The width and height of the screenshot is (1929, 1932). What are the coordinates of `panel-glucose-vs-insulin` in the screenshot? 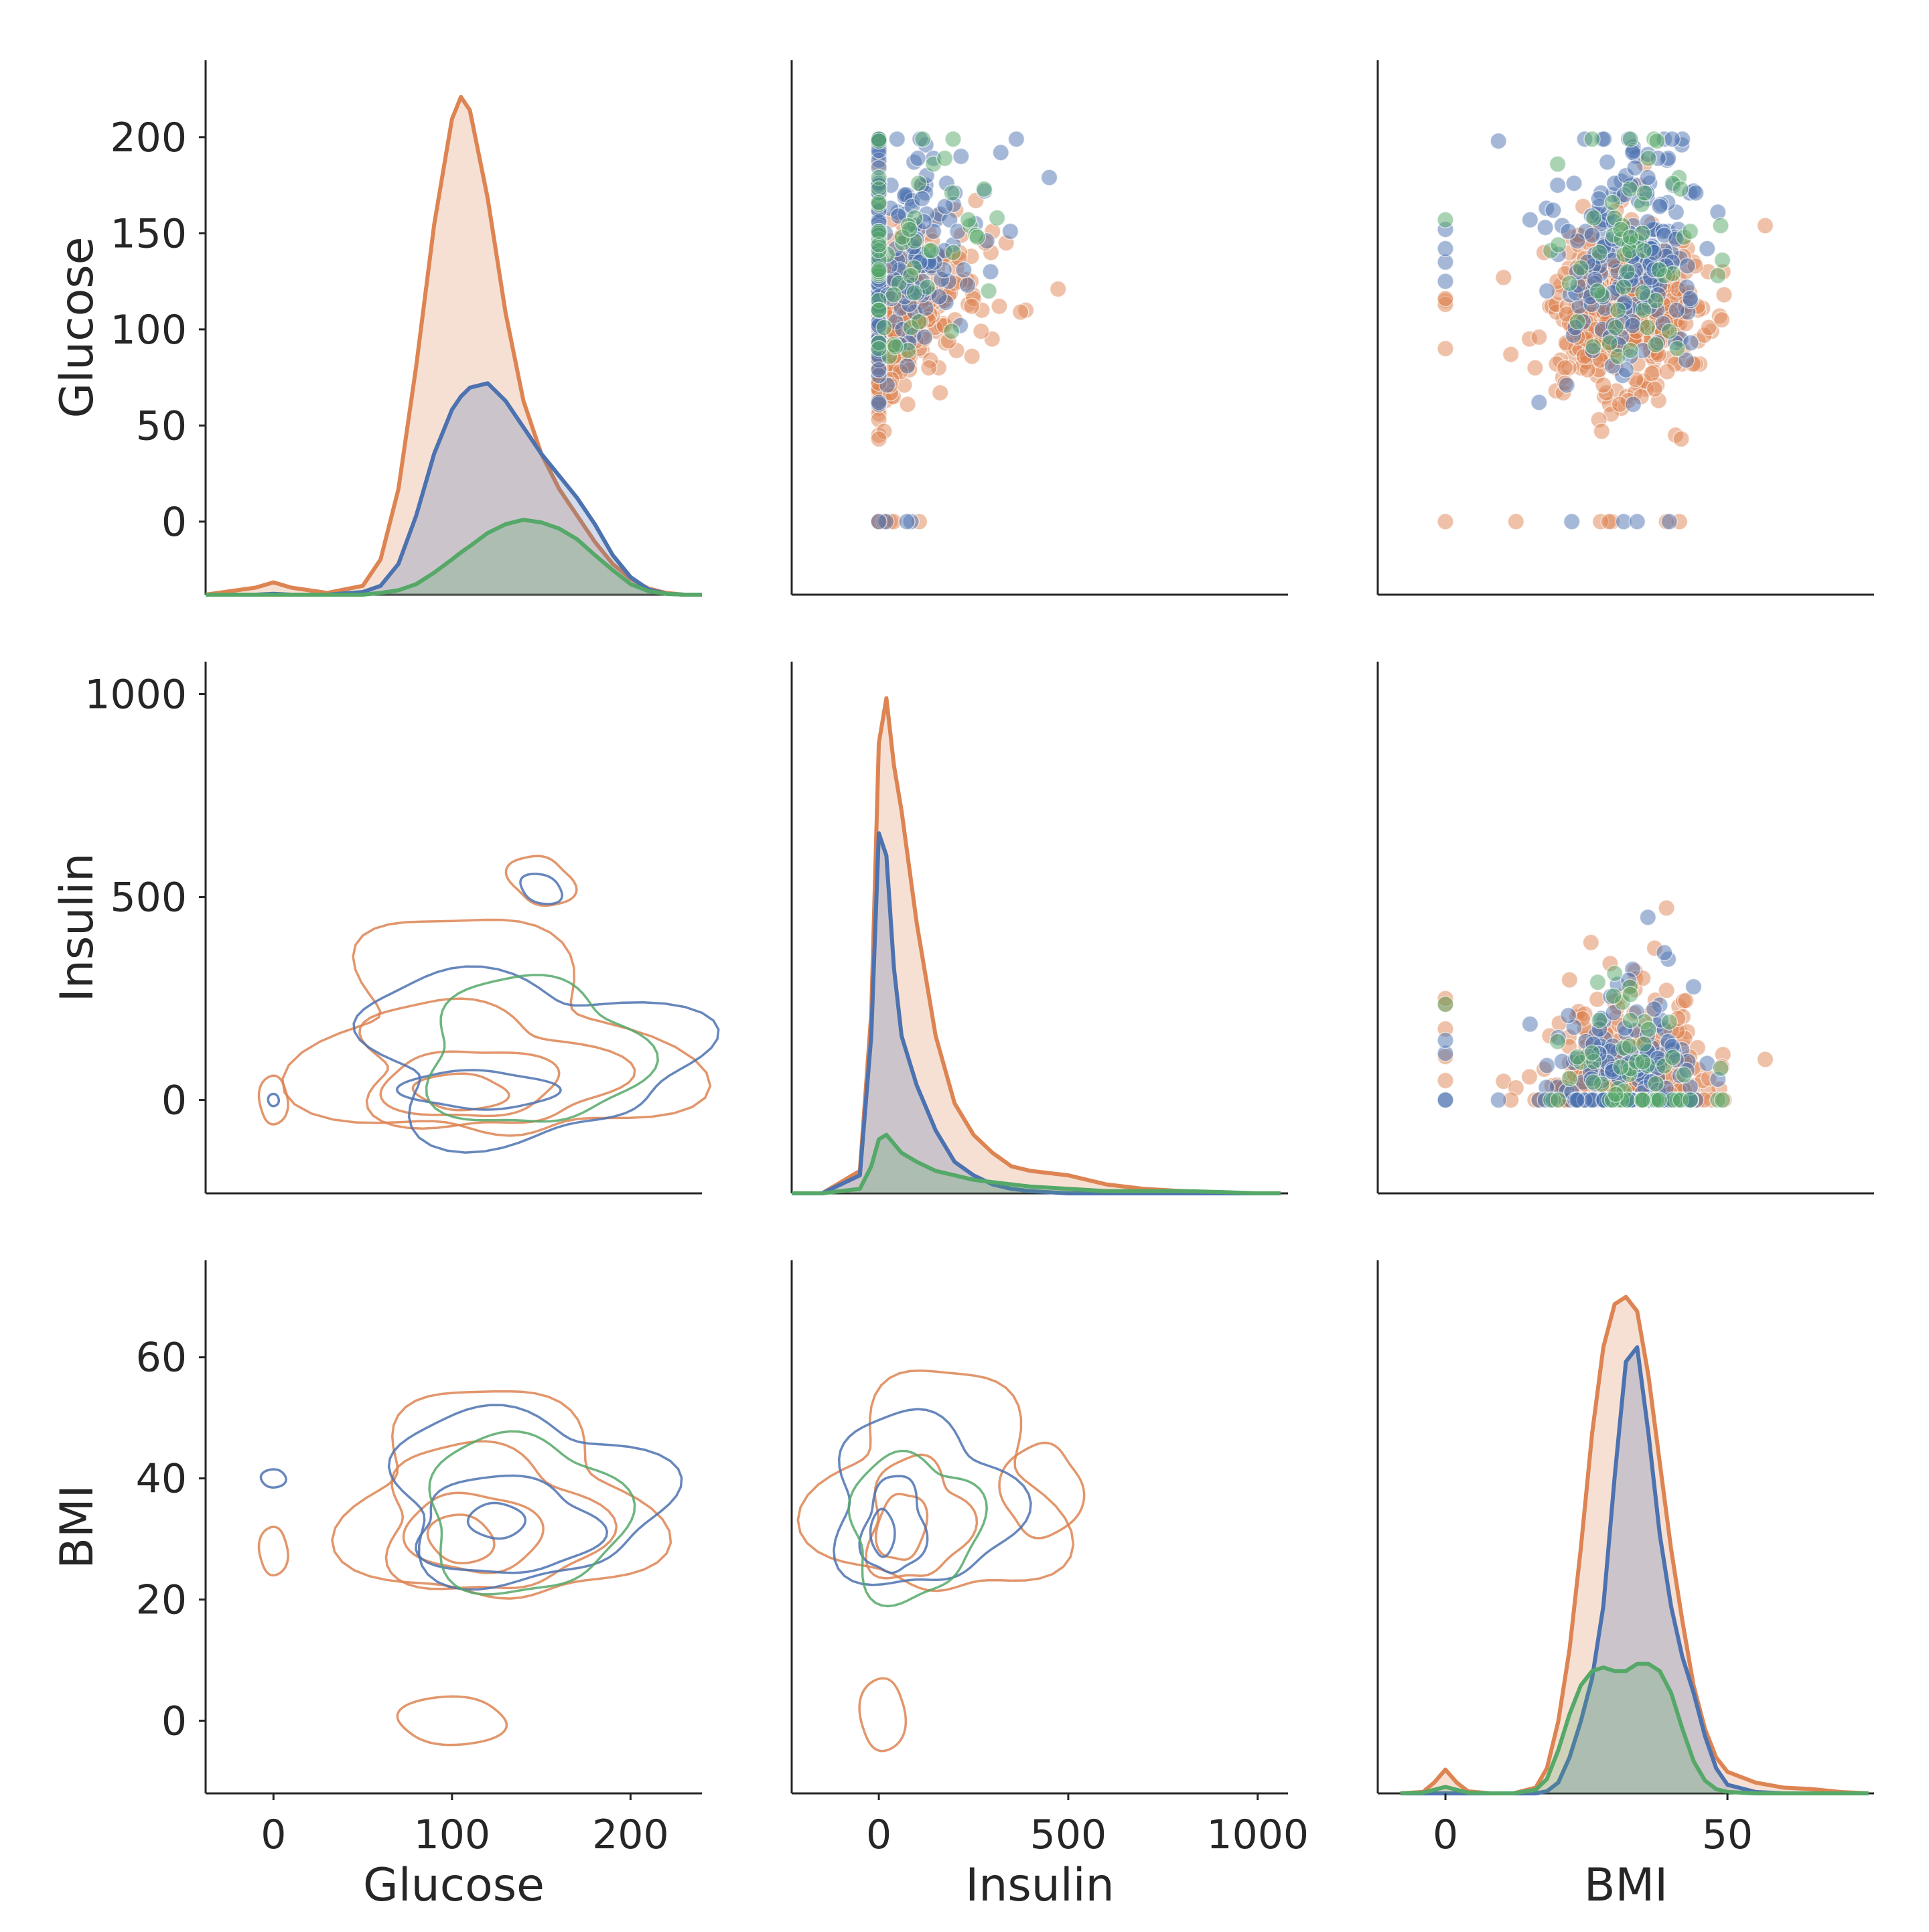 It's located at (1039, 328).